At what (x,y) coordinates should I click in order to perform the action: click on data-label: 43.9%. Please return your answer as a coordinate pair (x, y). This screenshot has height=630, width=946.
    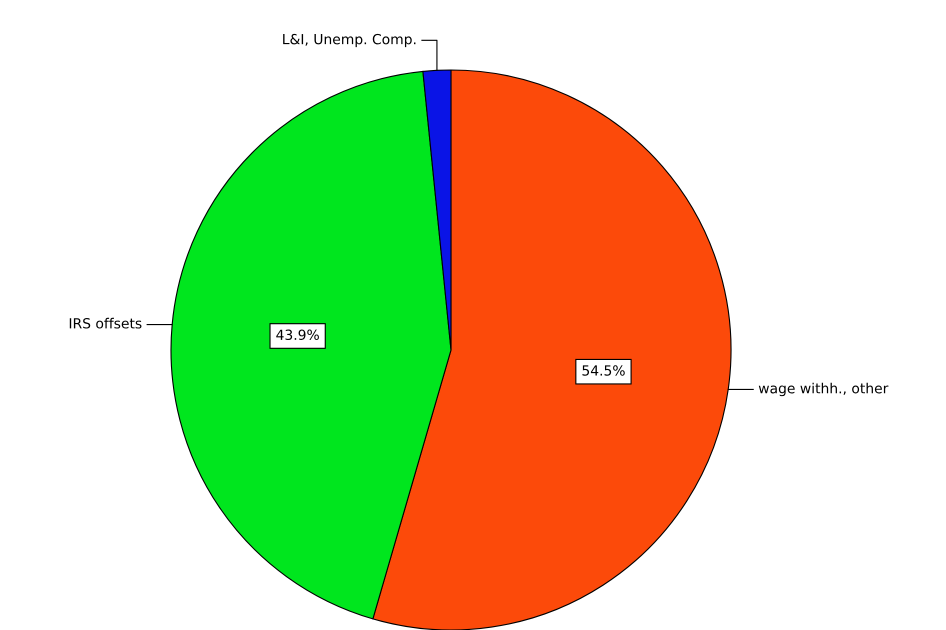
    Looking at the image, I should click on (297, 335).